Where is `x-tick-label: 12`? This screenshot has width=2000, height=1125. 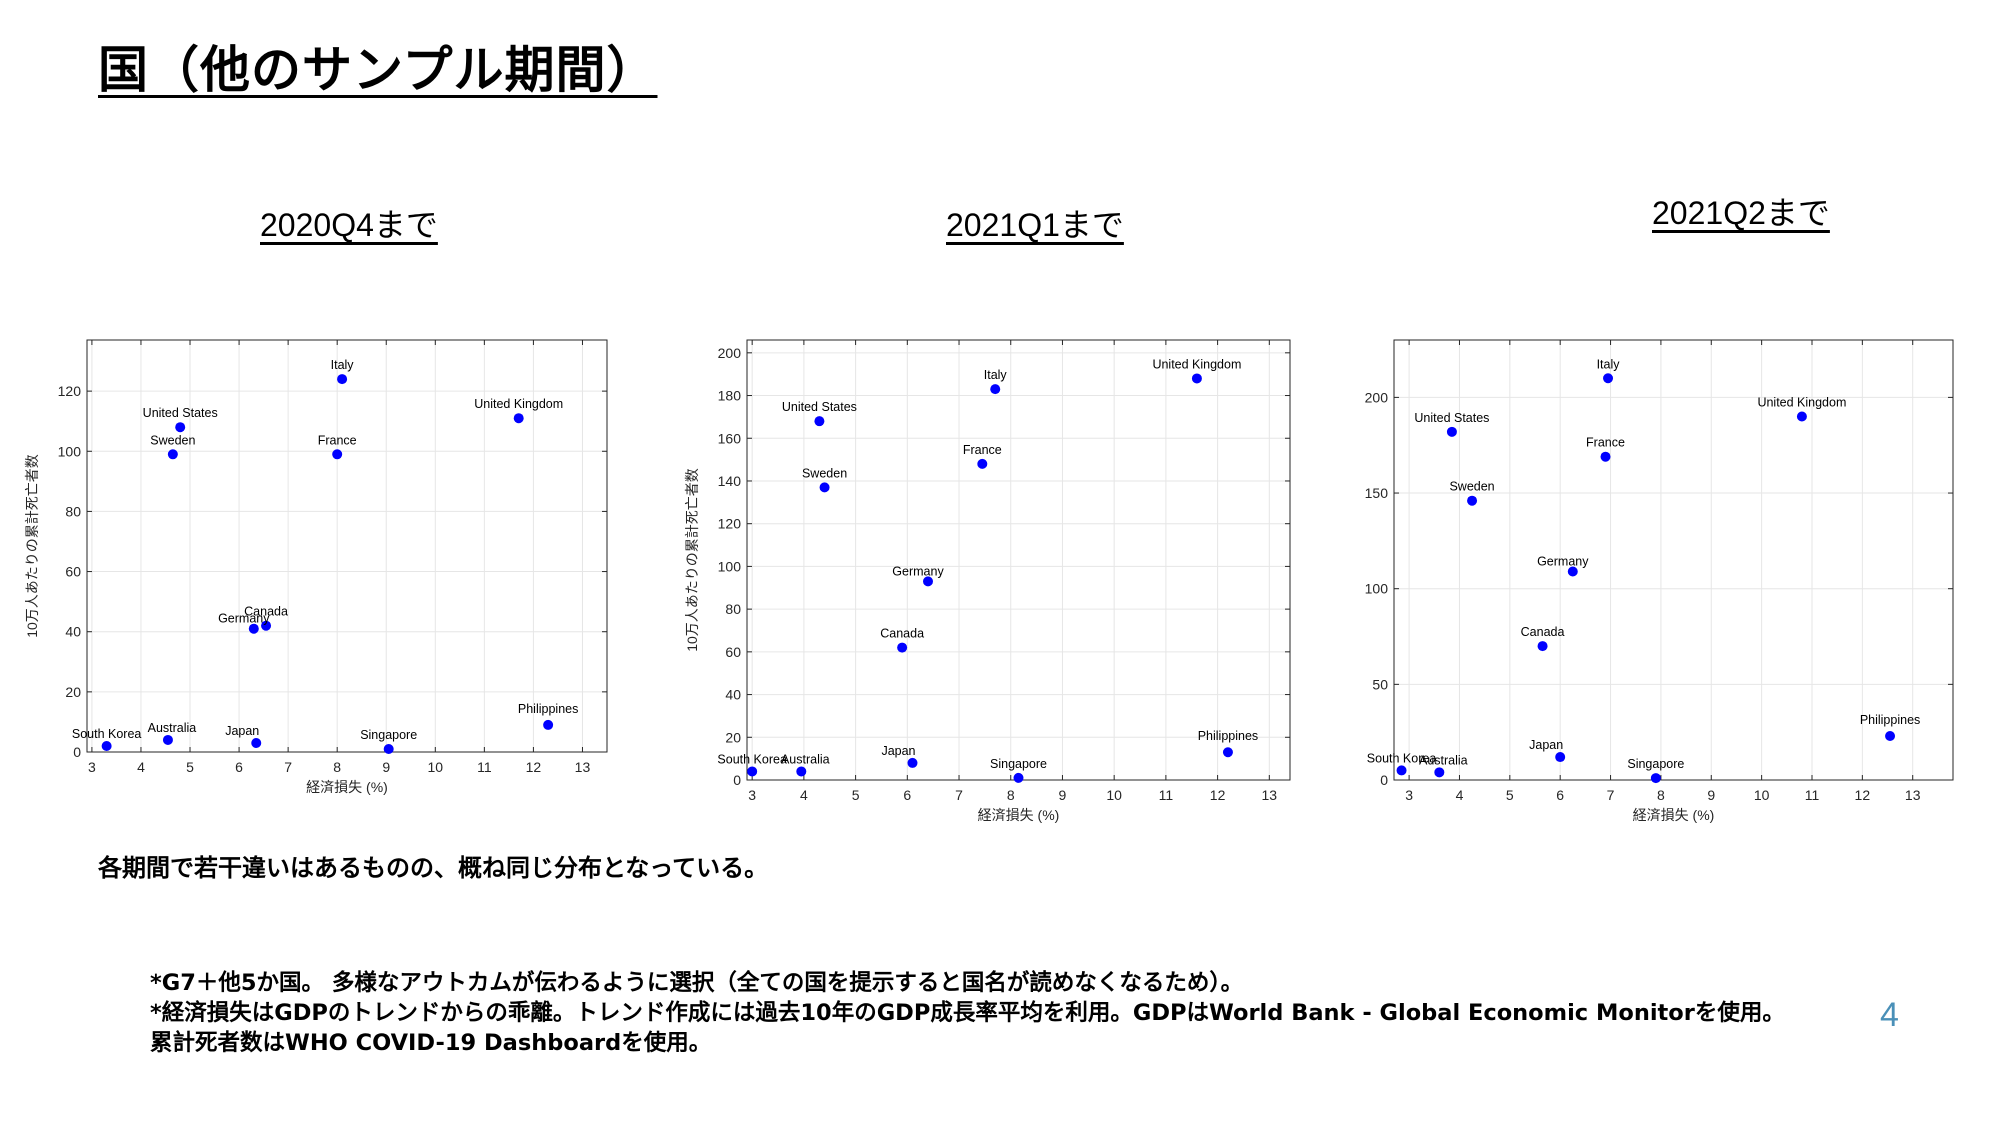 x-tick-label: 12 is located at coordinates (1218, 795).